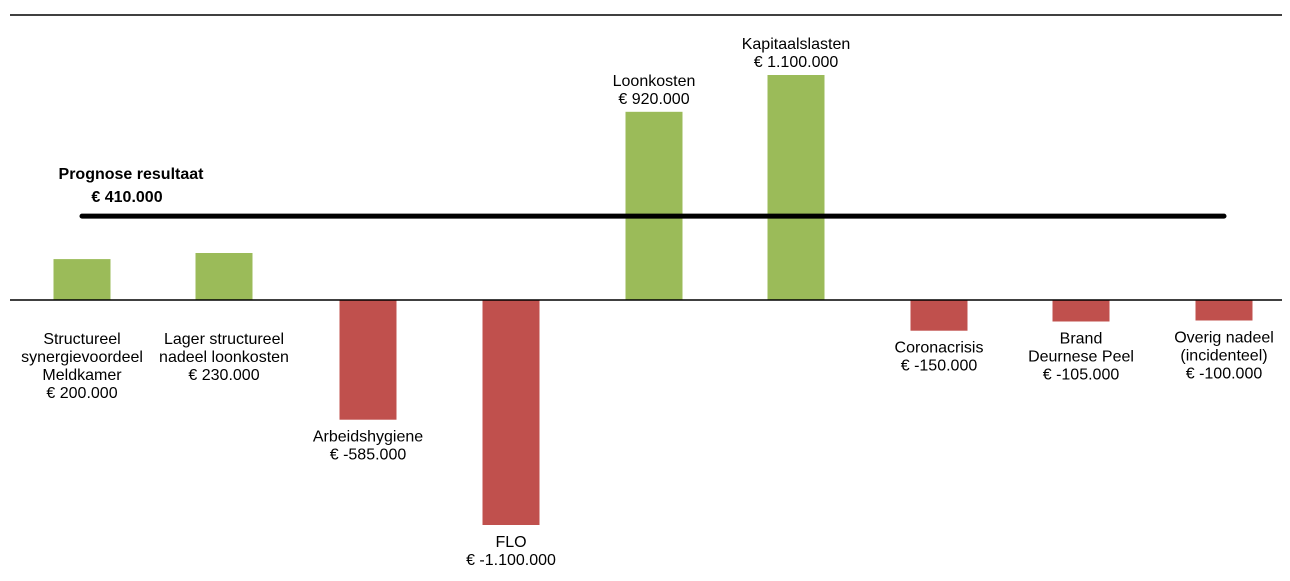 Image resolution: width=1290 pixels, height=581 pixels. I want to click on prognosis-title: Prognose resultaat, so click(132, 174).